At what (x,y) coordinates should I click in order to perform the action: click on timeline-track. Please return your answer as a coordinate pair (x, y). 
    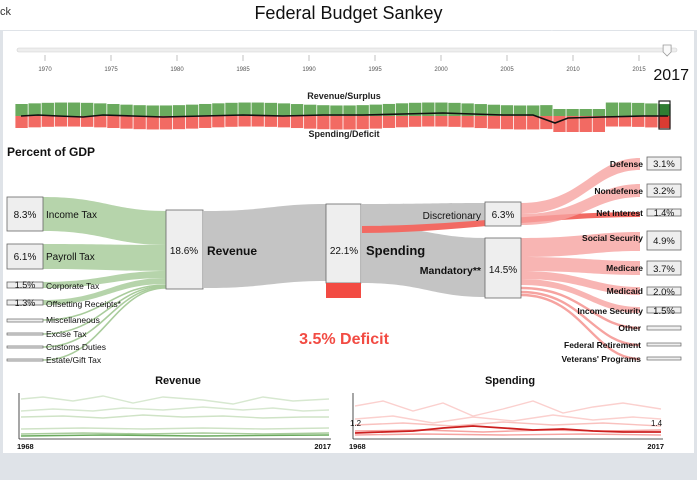
    Looking at the image, I should click on (347, 50).